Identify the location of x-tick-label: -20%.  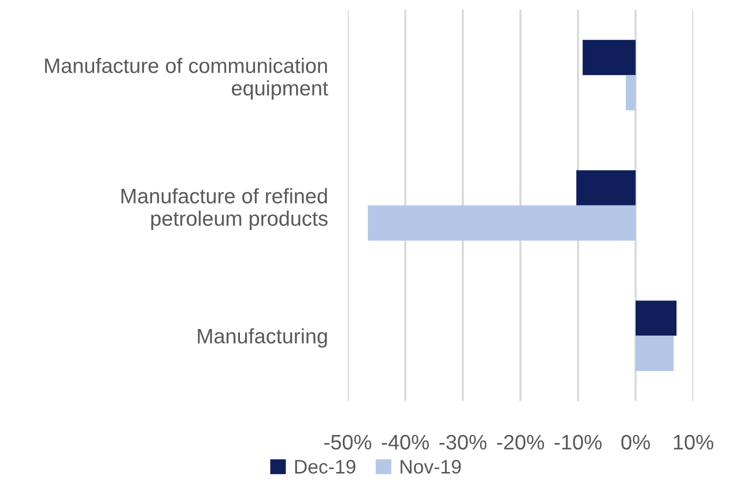
(520, 442).